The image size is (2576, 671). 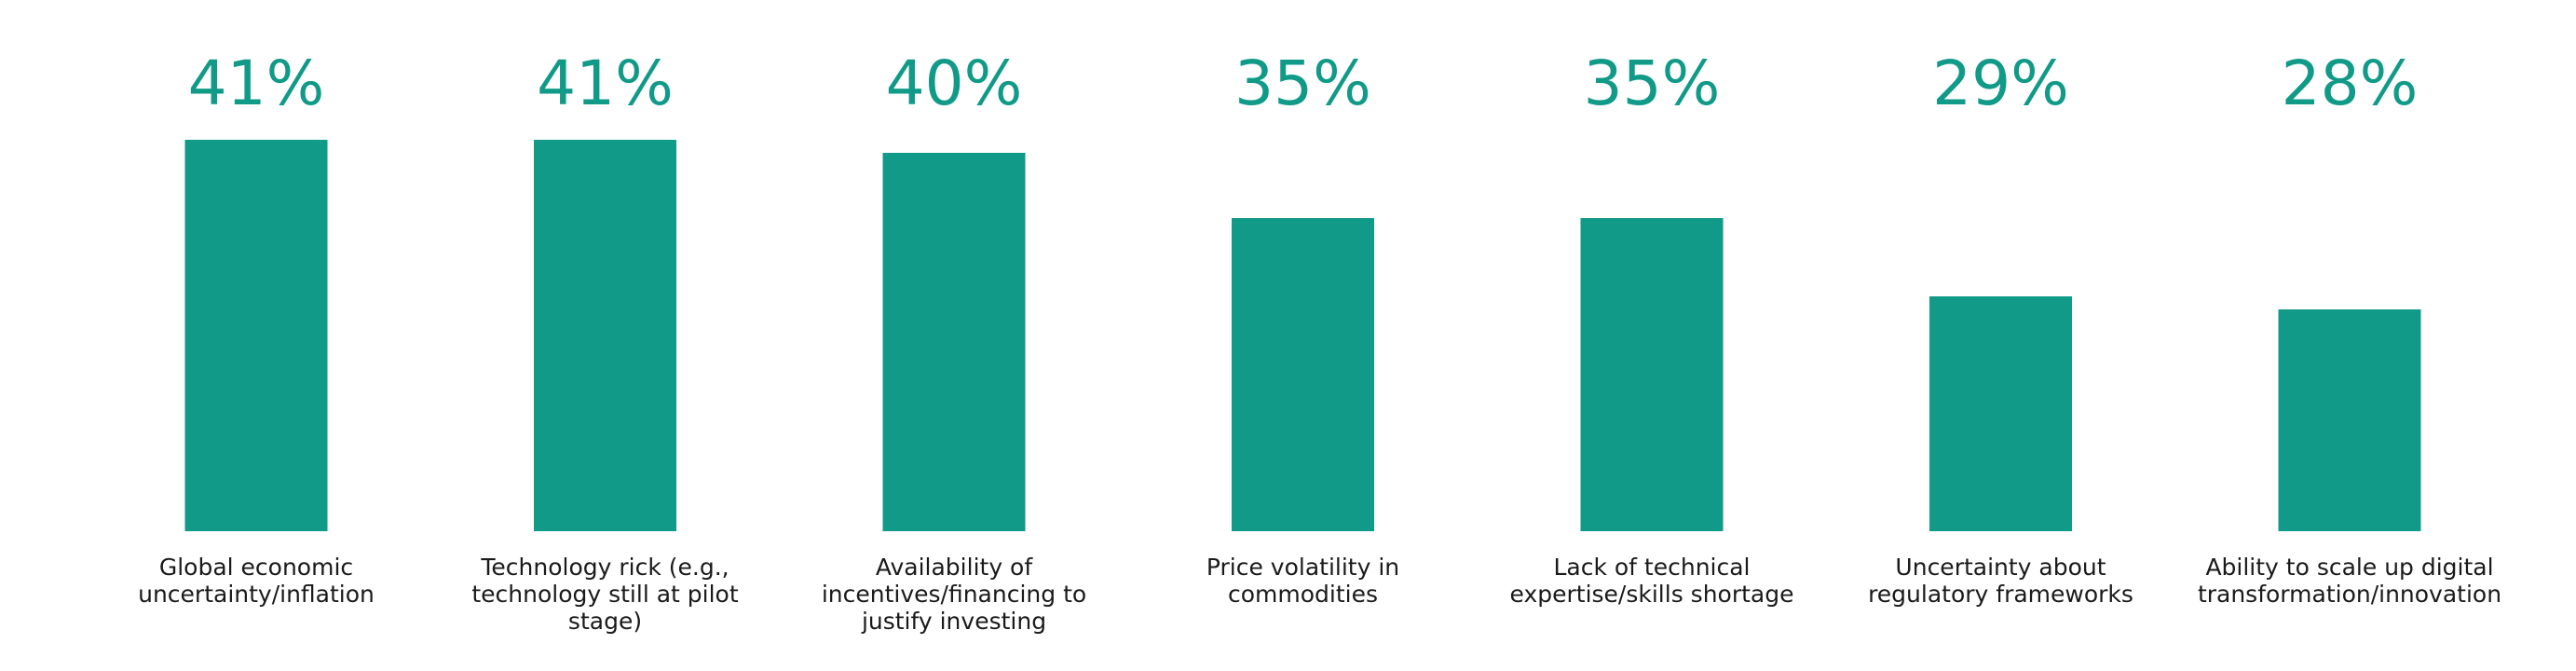 What do you see at coordinates (2000, 83) in the screenshot?
I see `value-label: 29%` at bounding box center [2000, 83].